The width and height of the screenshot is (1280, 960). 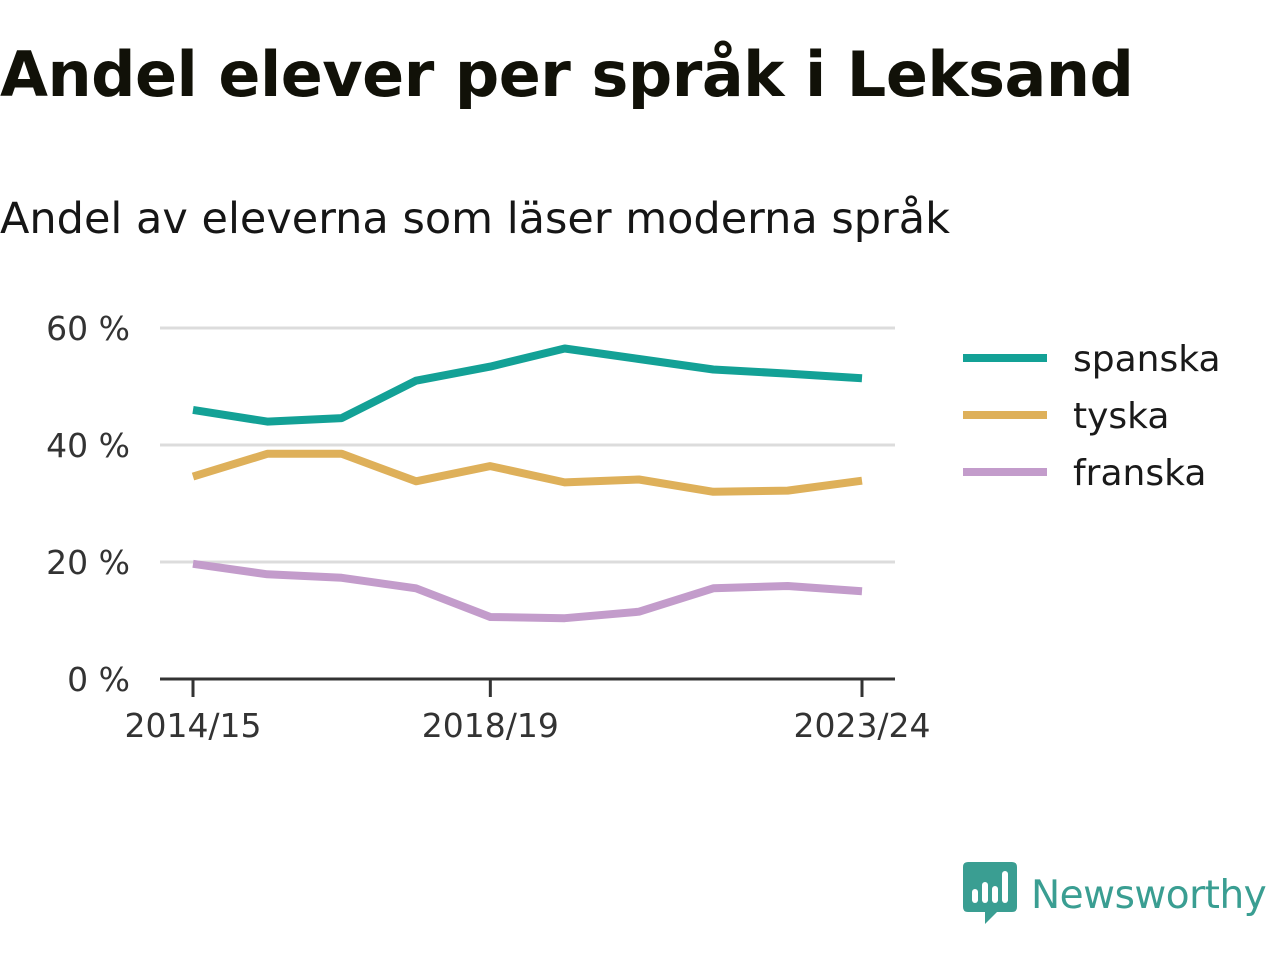 What do you see at coordinates (527, 472) in the screenshot?
I see `series-line-tyska` at bounding box center [527, 472].